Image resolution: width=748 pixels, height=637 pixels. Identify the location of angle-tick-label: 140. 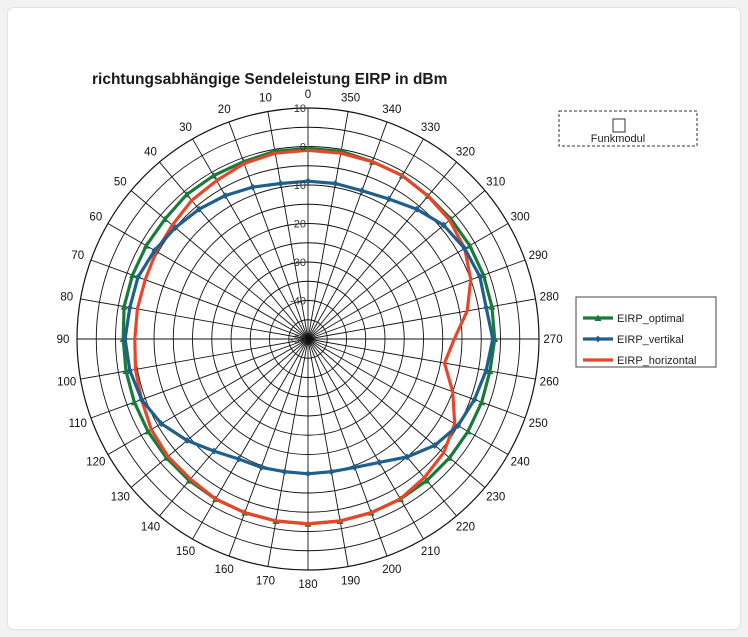
(150, 528).